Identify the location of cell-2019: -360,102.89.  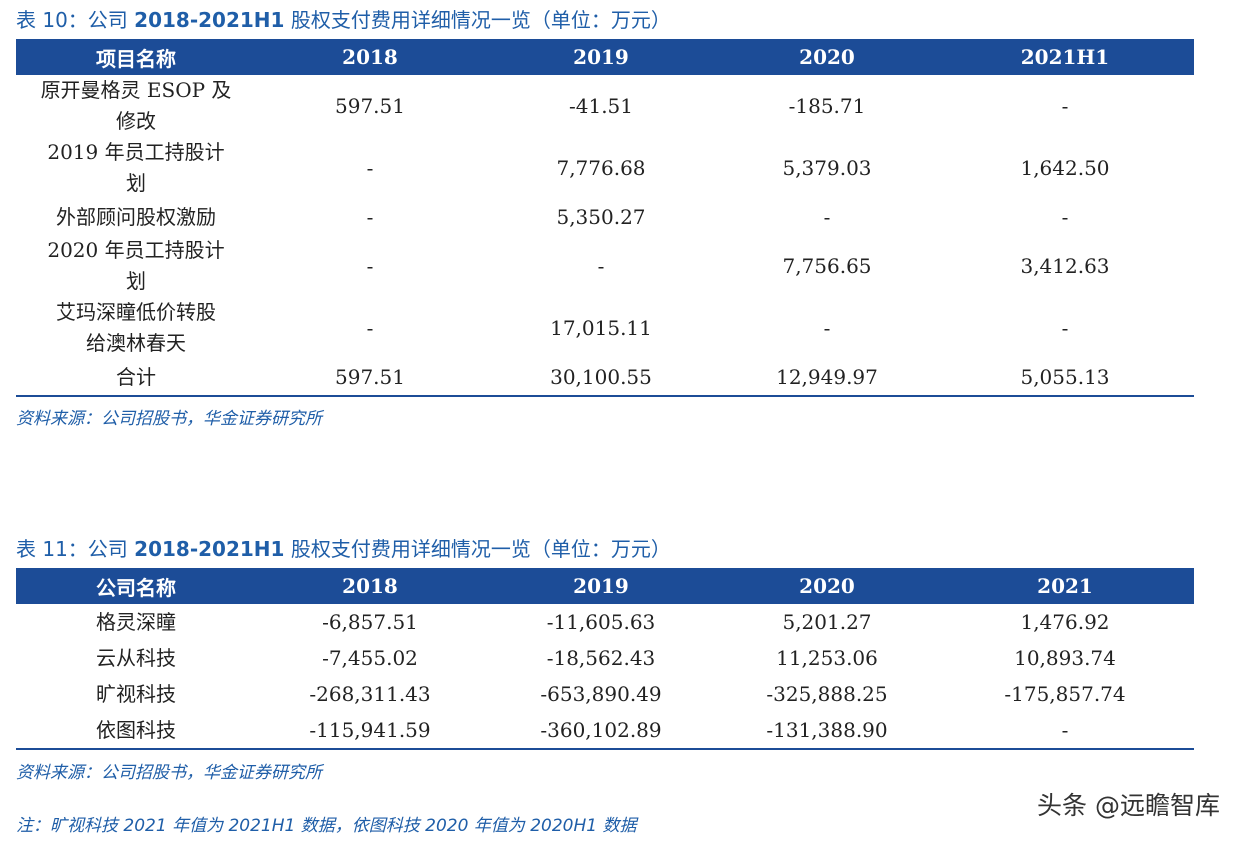
(601, 731).